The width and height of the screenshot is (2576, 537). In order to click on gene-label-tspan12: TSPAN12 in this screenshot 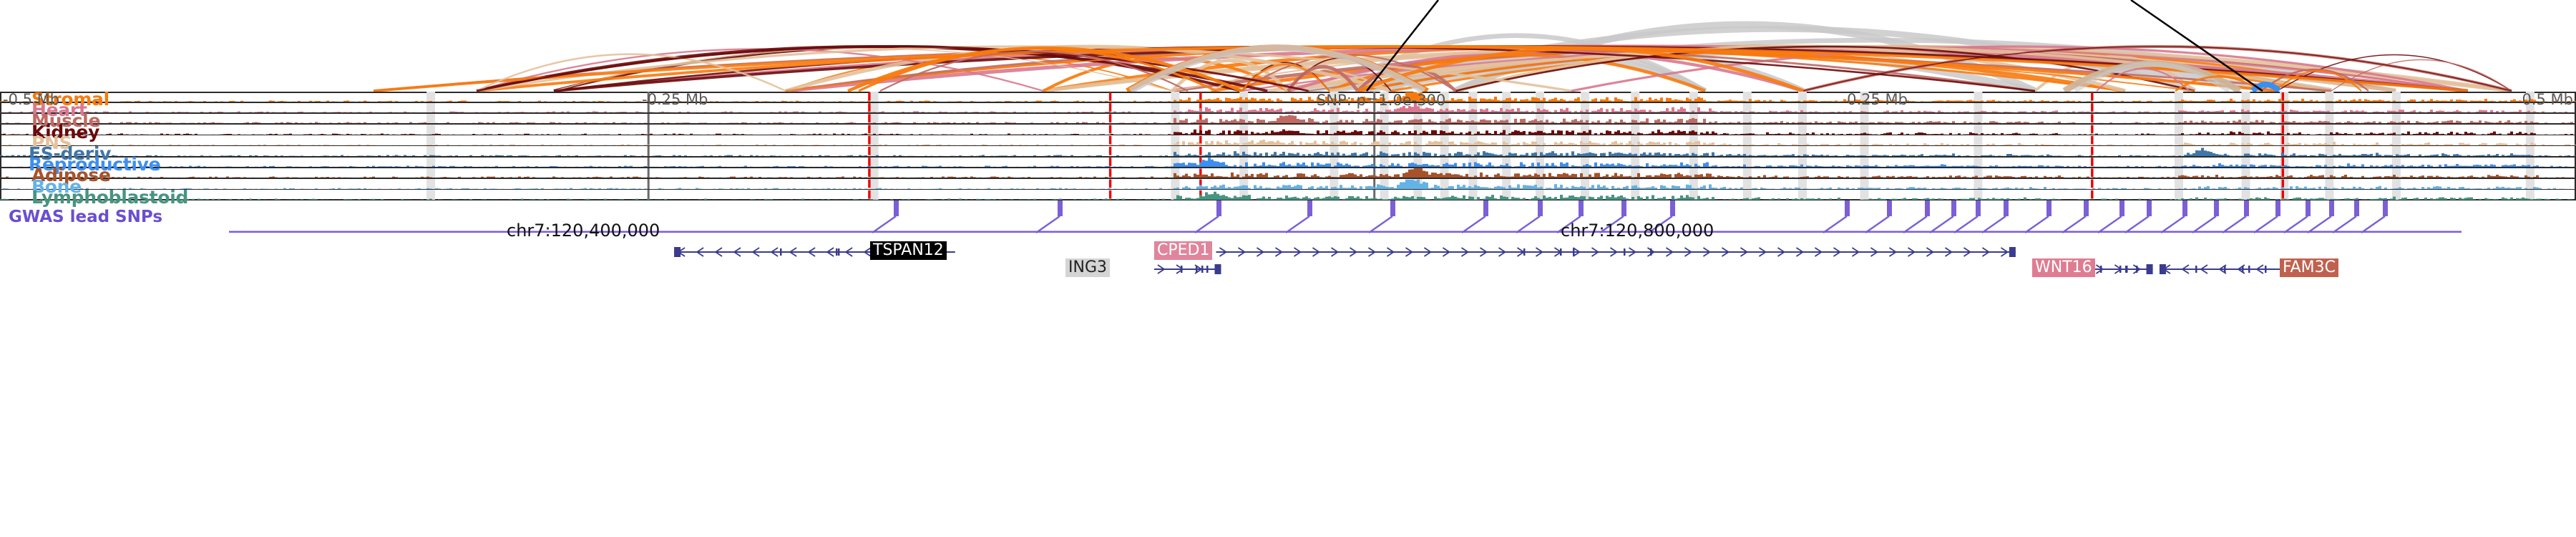, I will do `click(908, 251)`.